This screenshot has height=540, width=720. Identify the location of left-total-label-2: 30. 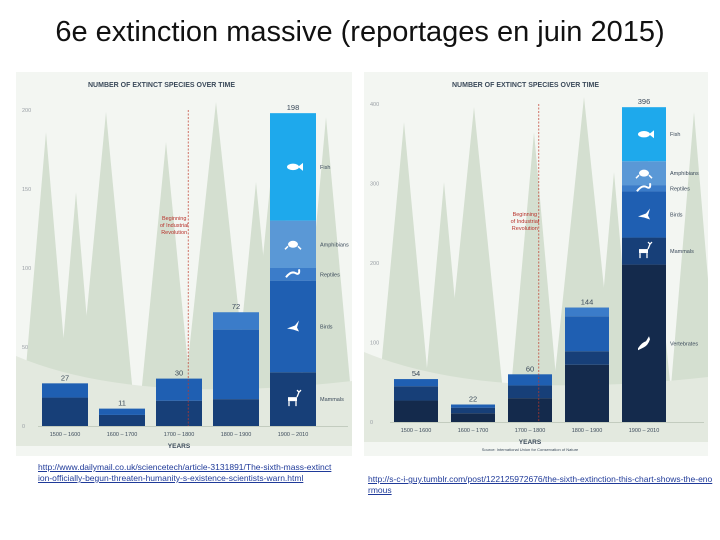
(179, 373).